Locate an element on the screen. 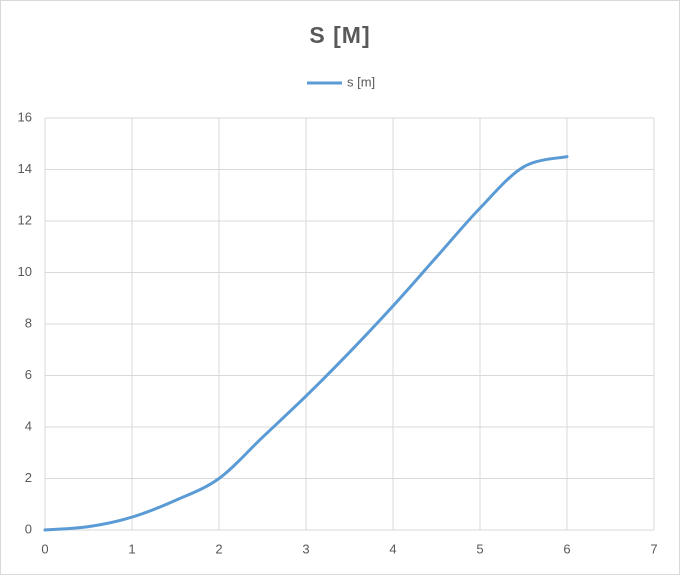  x-tick-label: 7 is located at coordinates (653, 548).